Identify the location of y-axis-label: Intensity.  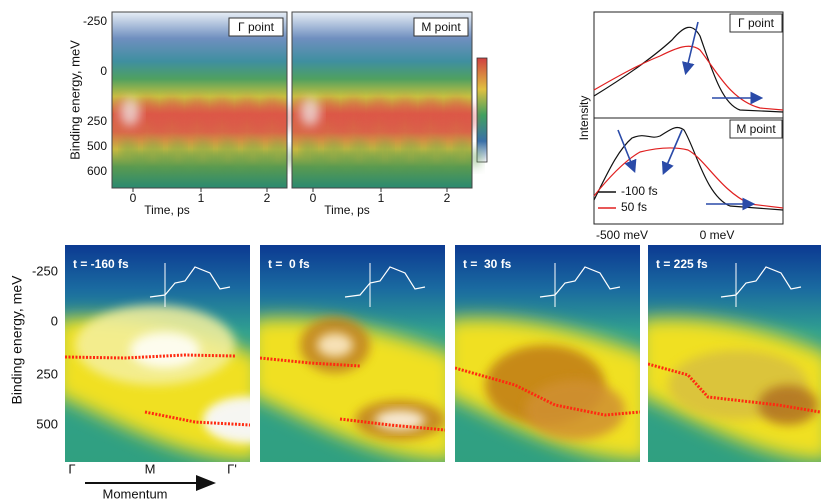
(584, 118).